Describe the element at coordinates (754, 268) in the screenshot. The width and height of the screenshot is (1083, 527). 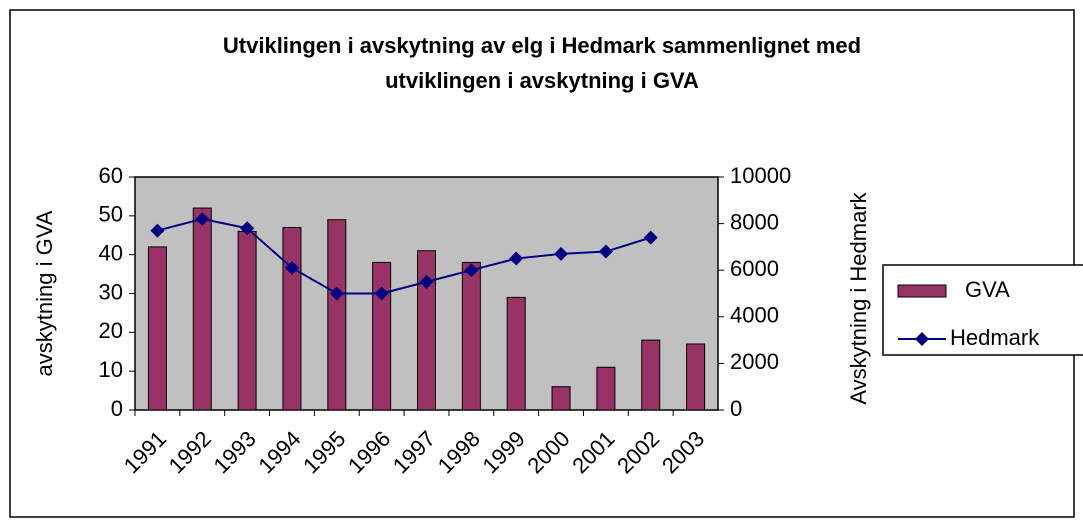
I see `y2-tick-label: 6000` at that location.